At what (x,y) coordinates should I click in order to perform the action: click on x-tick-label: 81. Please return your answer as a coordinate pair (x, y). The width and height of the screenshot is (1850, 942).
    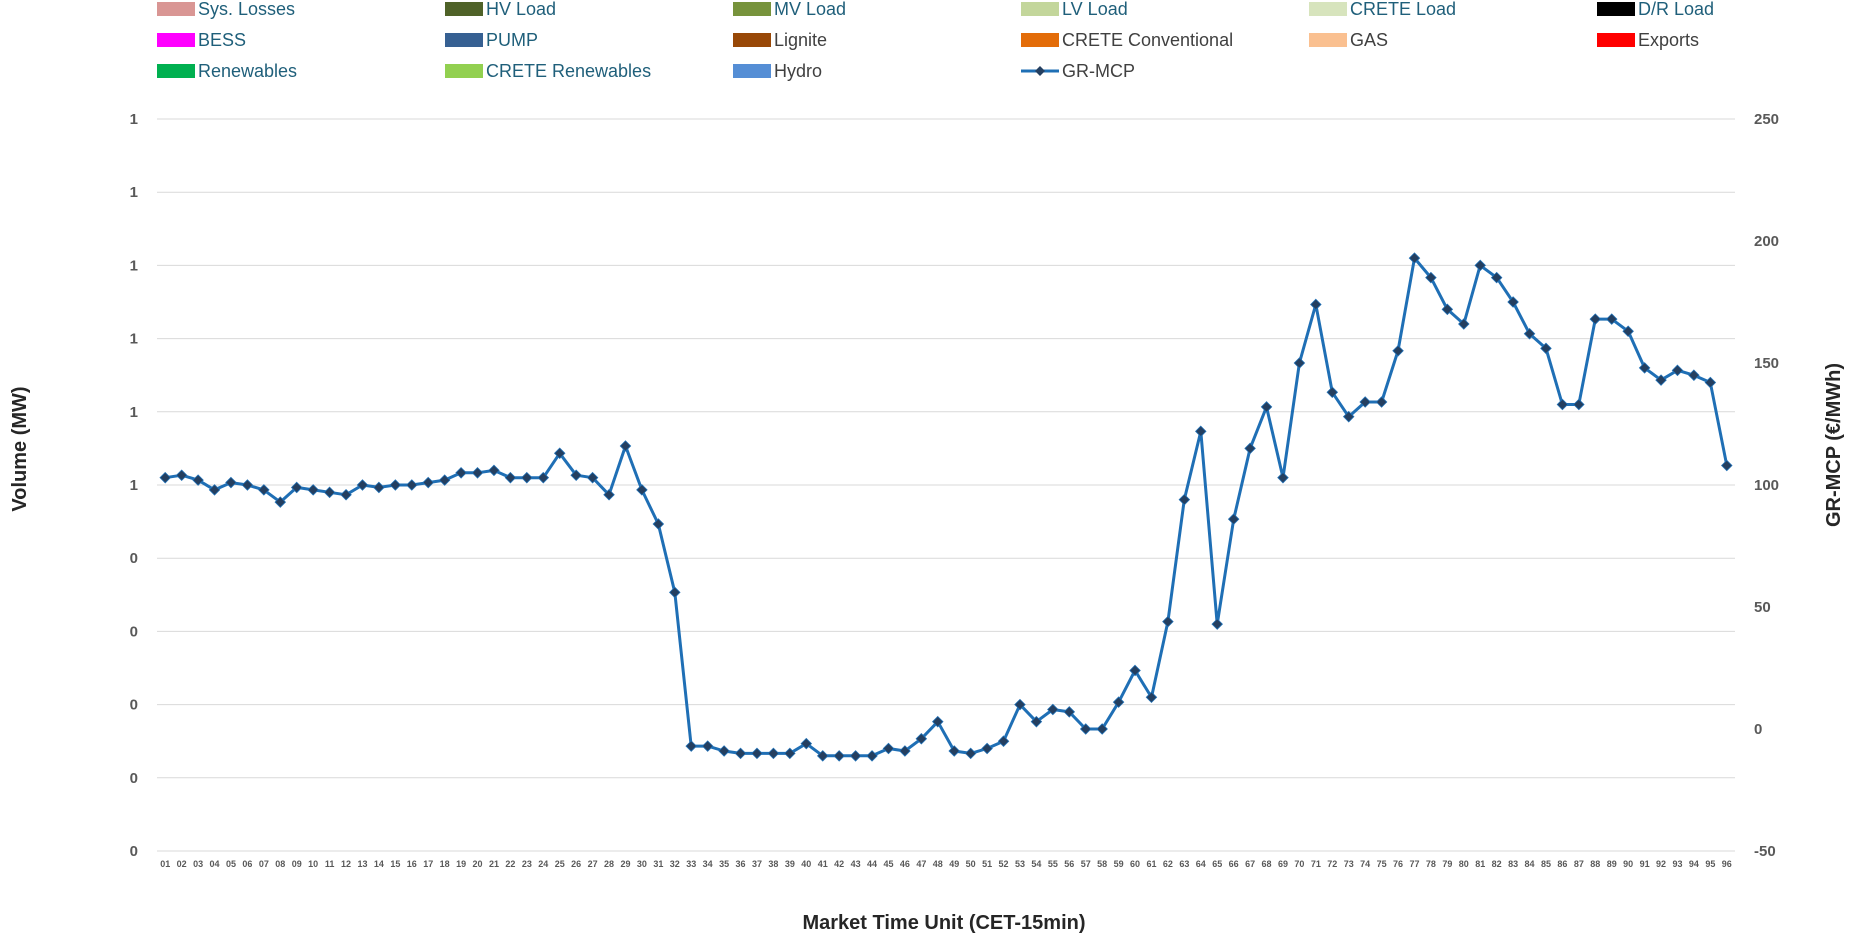
    Looking at the image, I should click on (1480, 864).